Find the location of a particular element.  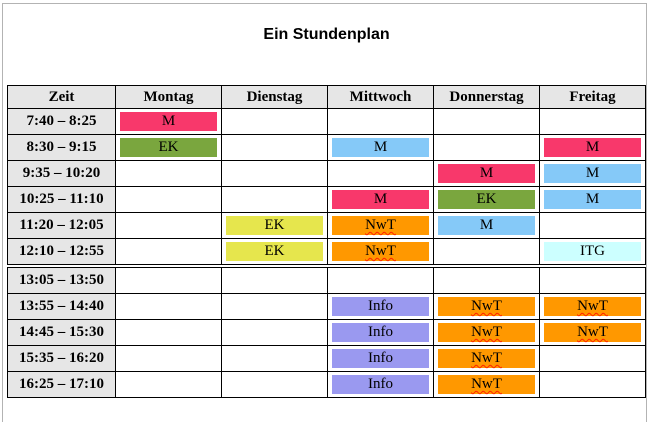

time-cell: 10:25 – 11:10 is located at coordinates (61, 199).